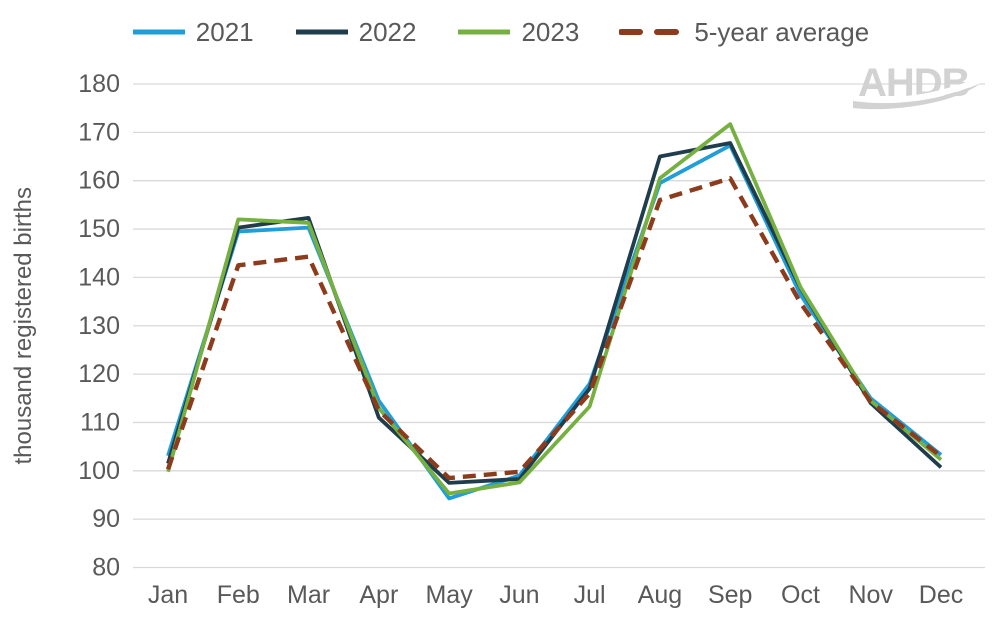  I want to click on x-tick-label: Nov, so click(870, 595).